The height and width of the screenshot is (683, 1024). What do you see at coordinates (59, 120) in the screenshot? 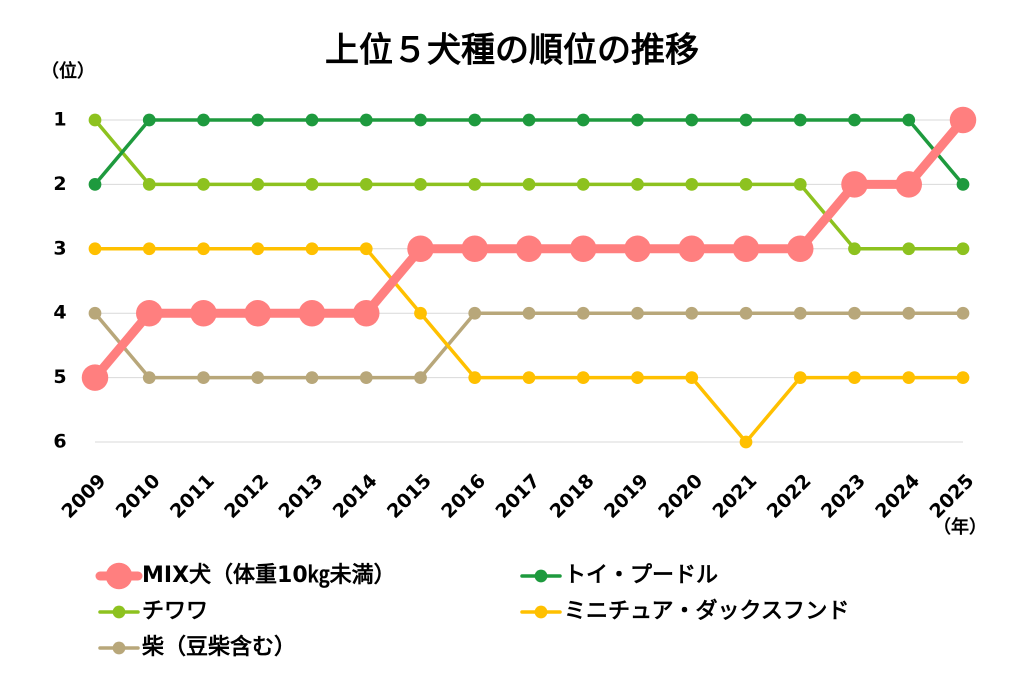
I see `y-tick-label: 1` at bounding box center [59, 120].